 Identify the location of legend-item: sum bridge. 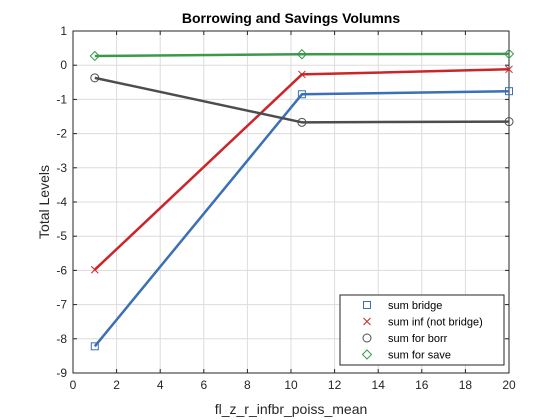
(402, 306).